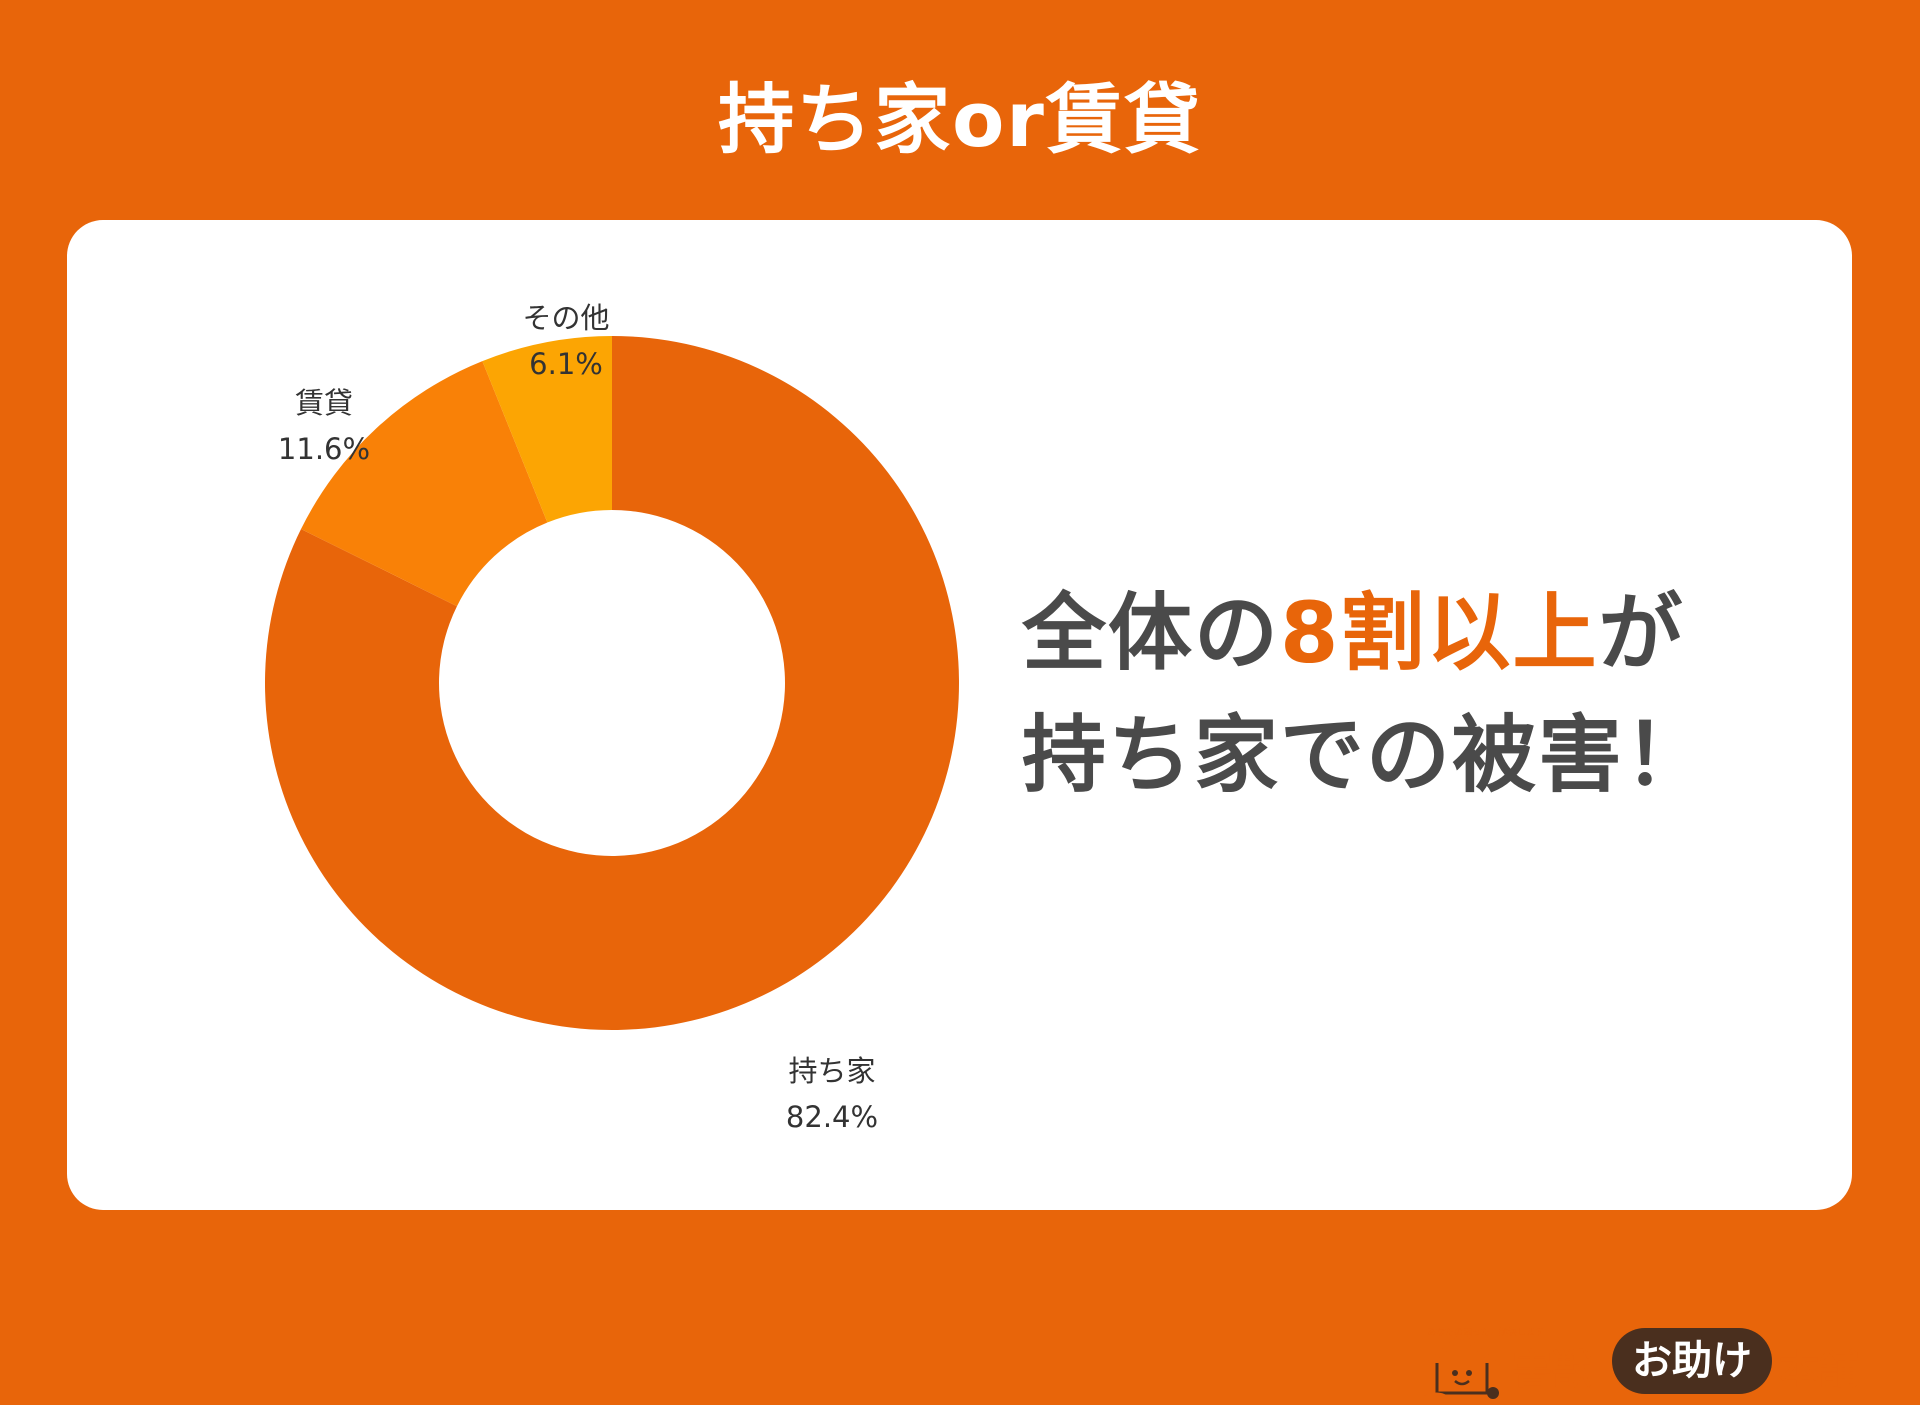 Image resolution: width=1920 pixels, height=1405 pixels. What do you see at coordinates (323, 403) in the screenshot?
I see `slice-label-rental-name: 賃貸` at bounding box center [323, 403].